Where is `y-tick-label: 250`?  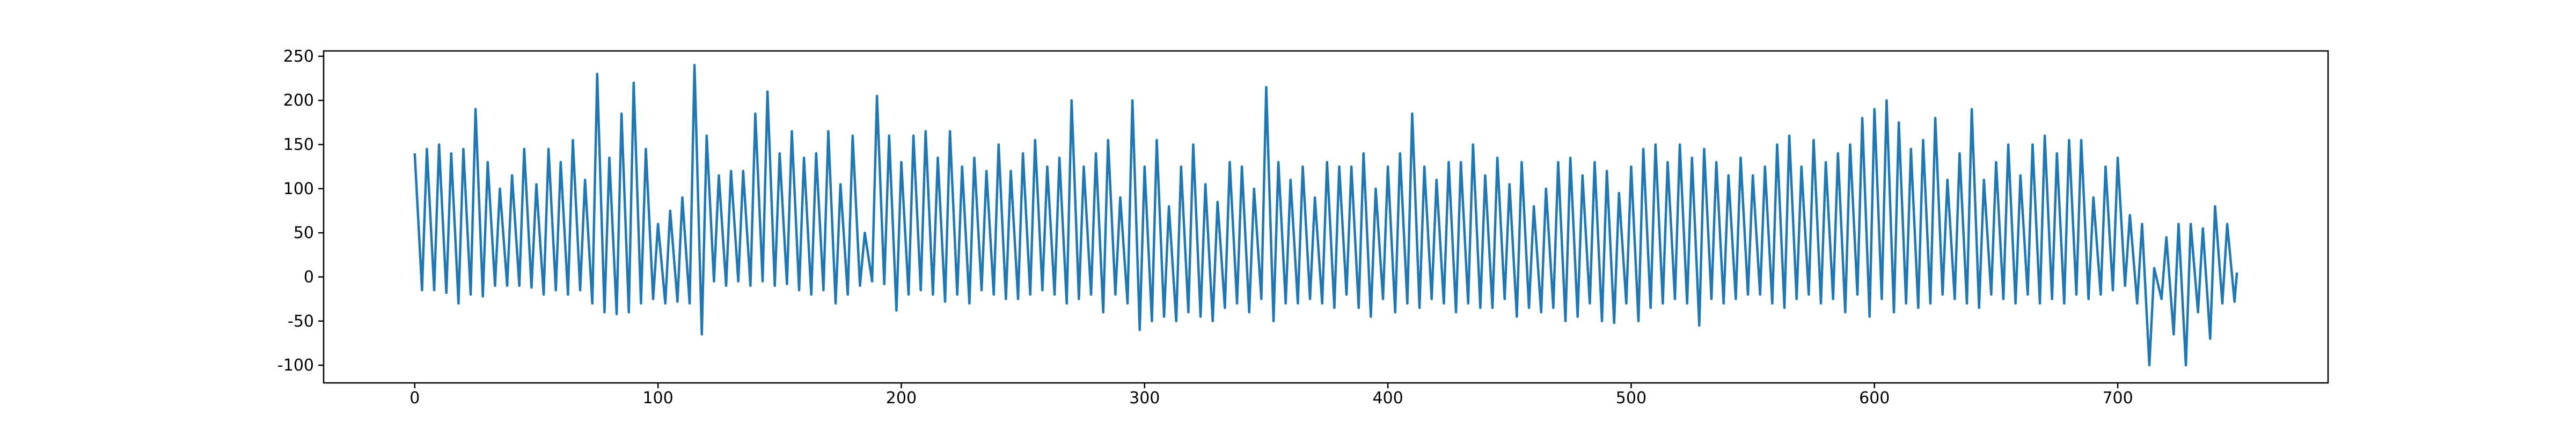
y-tick-label: 250 is located at coordinates (298, 56).